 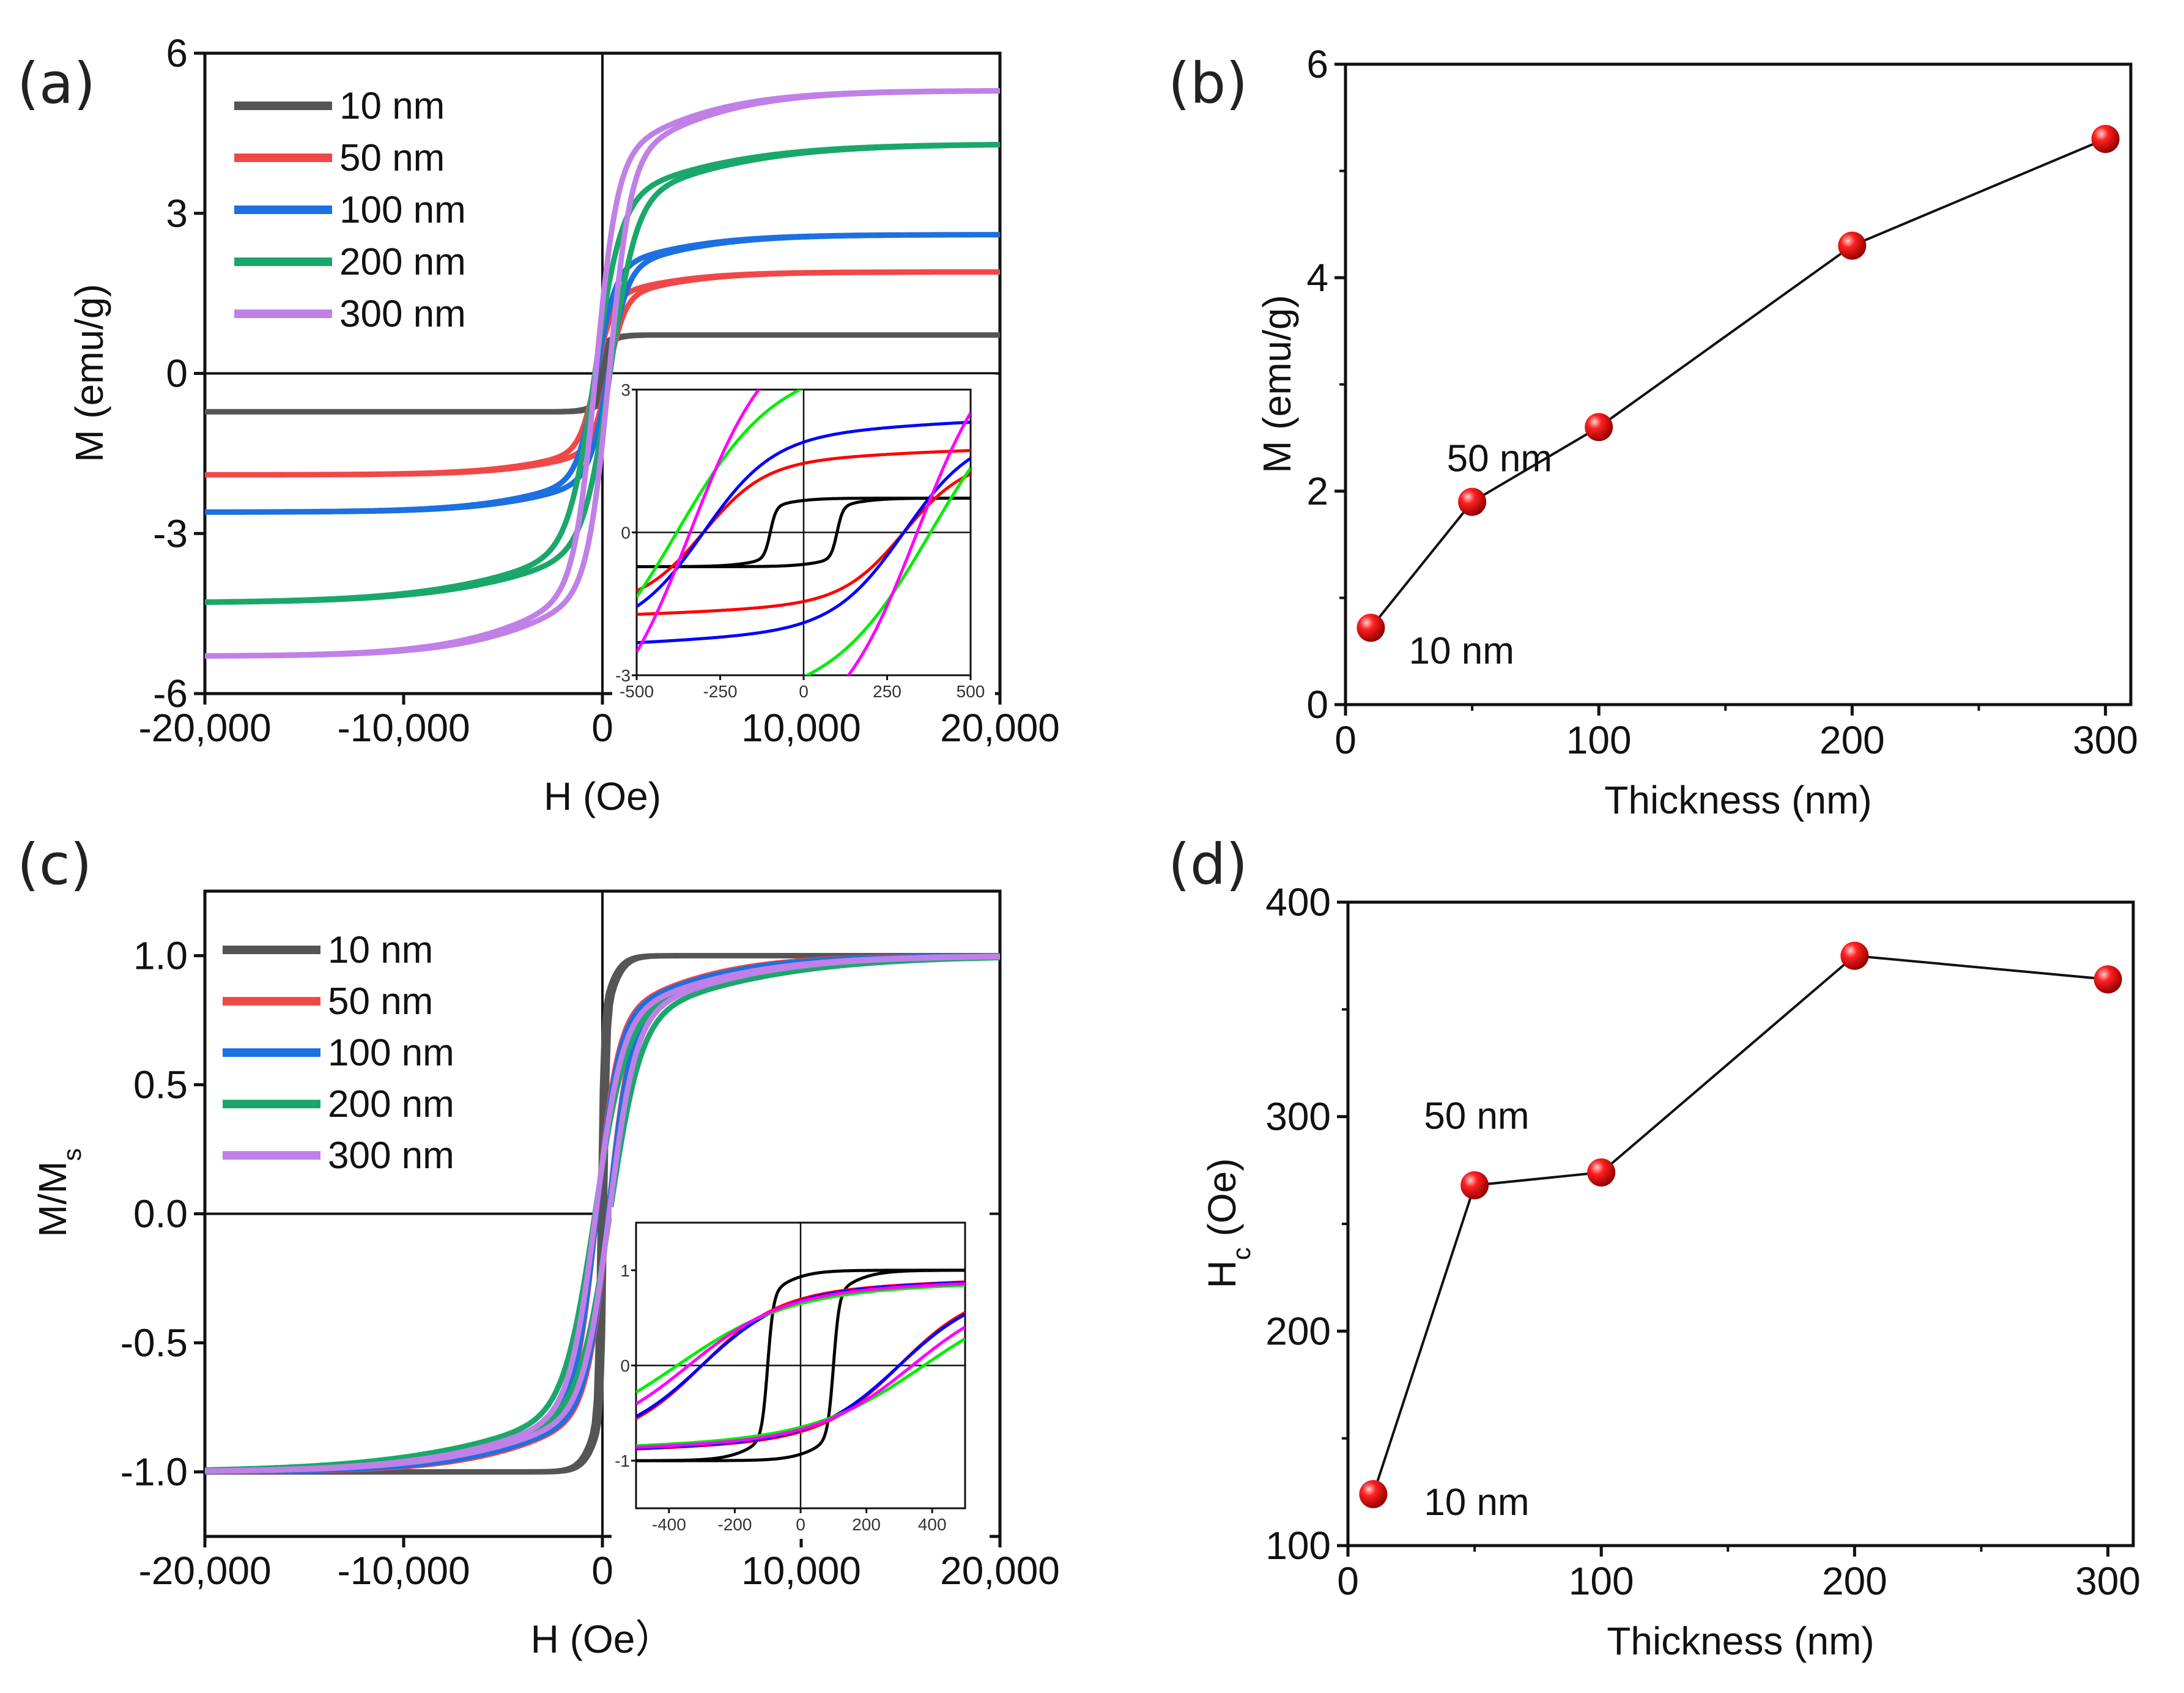 I want to click on y-tick-label: 2, so click(x=1317, y=491).